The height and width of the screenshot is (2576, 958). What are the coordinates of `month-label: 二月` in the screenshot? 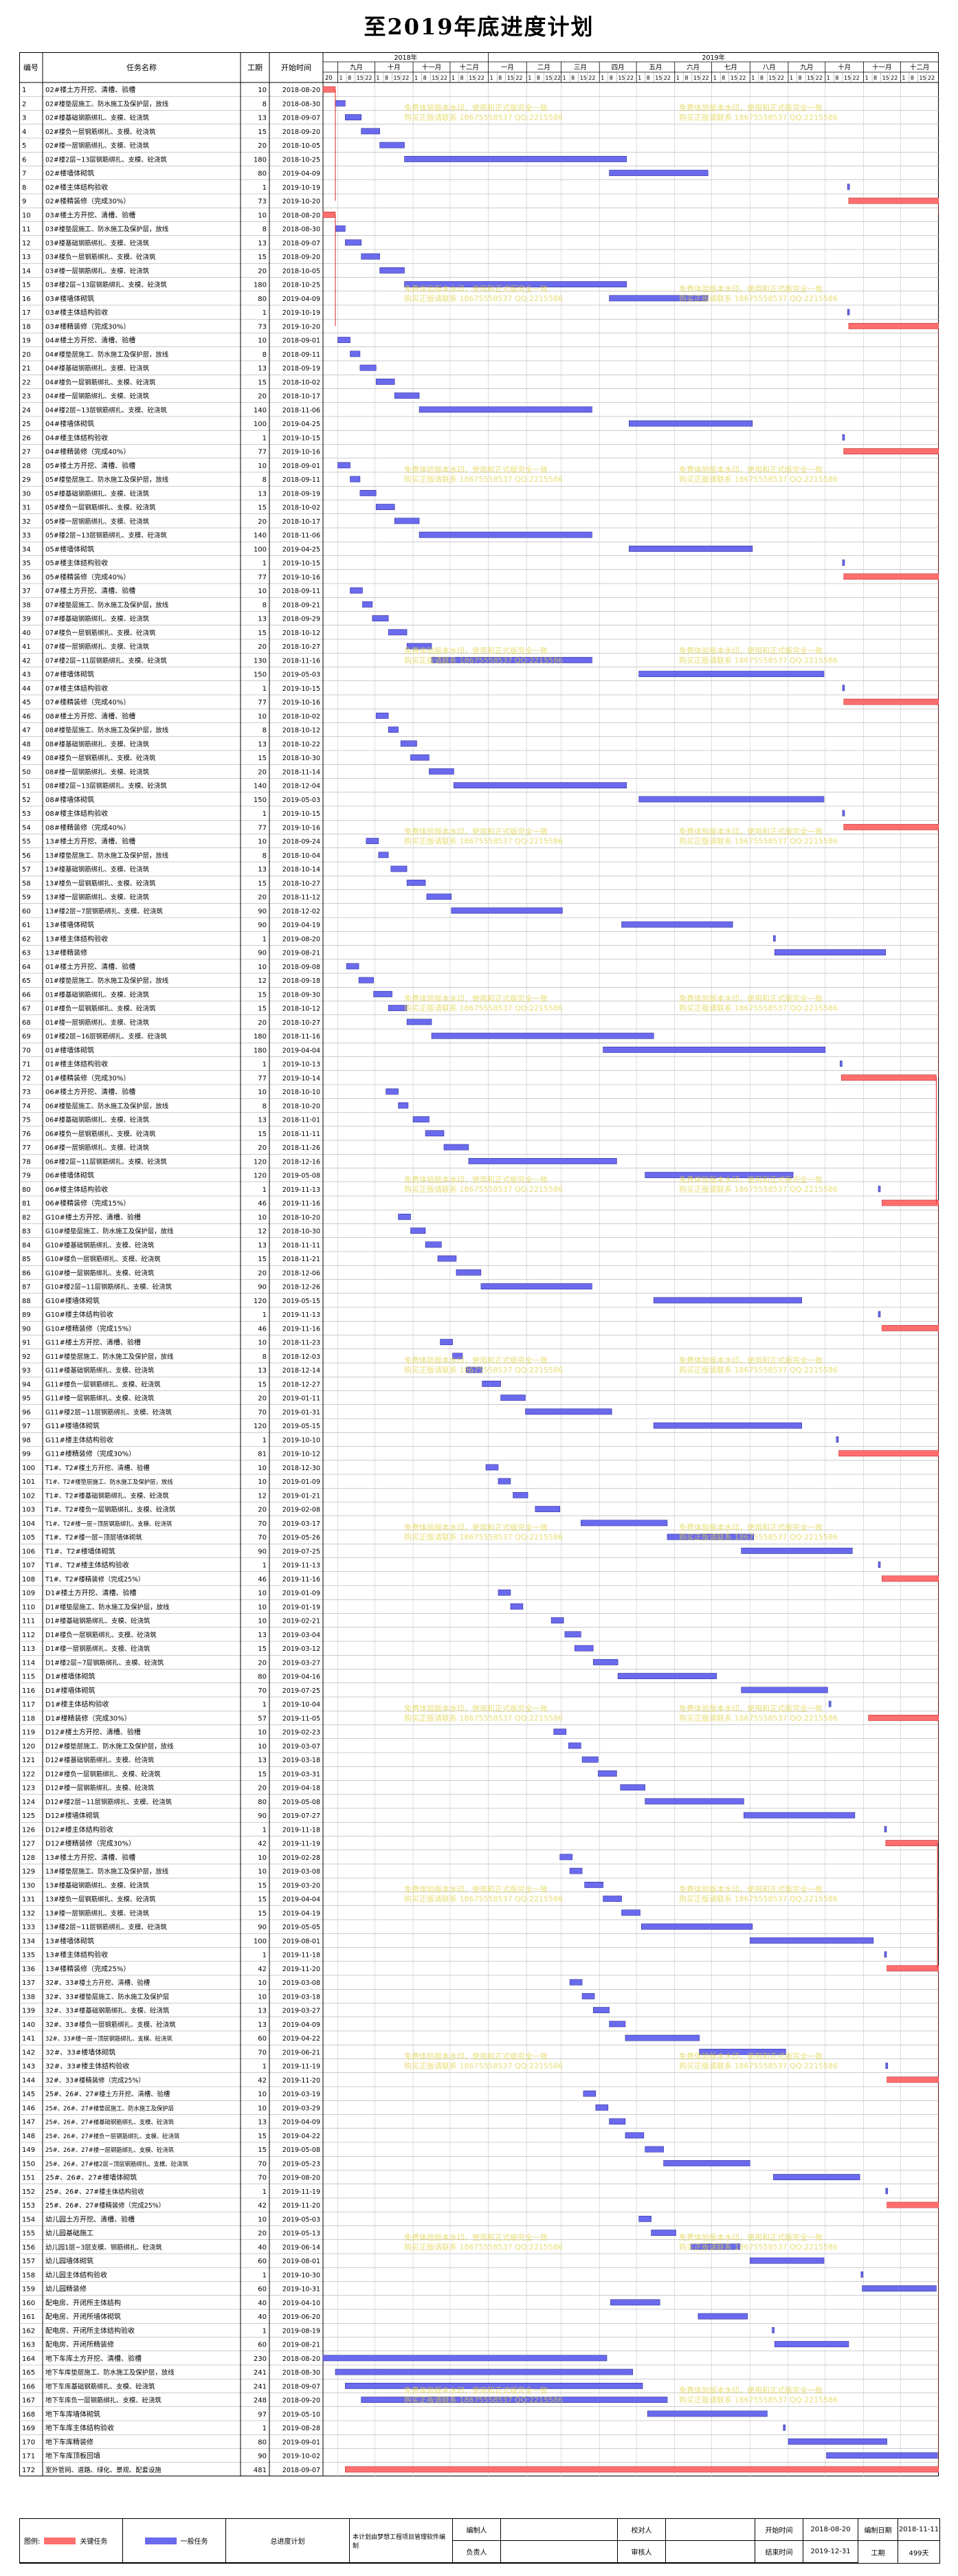 It's located at (543, 67).